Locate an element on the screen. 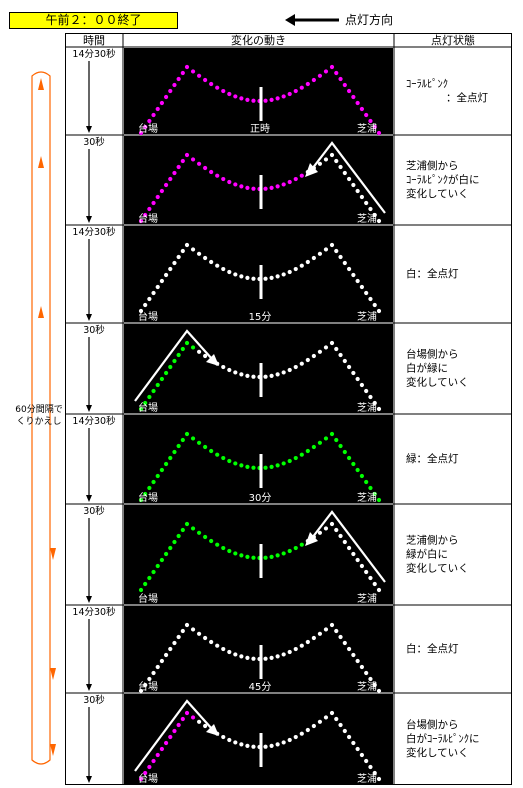  loop-arrow-icon is located at coordinates (43, 418).